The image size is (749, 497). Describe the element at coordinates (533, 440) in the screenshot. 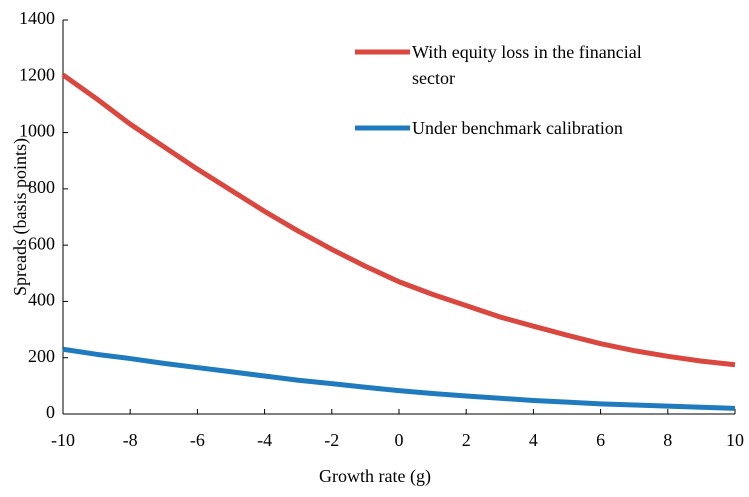

I see `x-tick-label: 4` at that location.